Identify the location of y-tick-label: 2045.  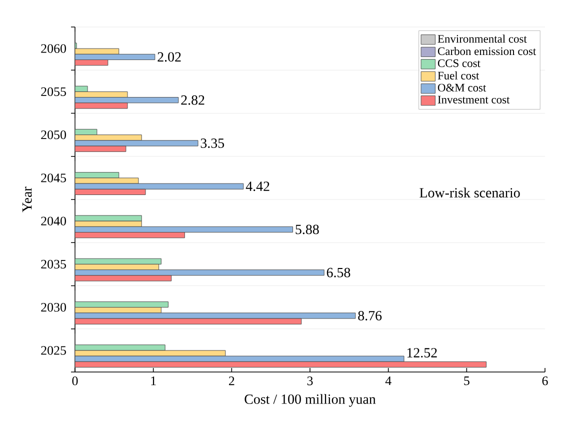
(53, 178).